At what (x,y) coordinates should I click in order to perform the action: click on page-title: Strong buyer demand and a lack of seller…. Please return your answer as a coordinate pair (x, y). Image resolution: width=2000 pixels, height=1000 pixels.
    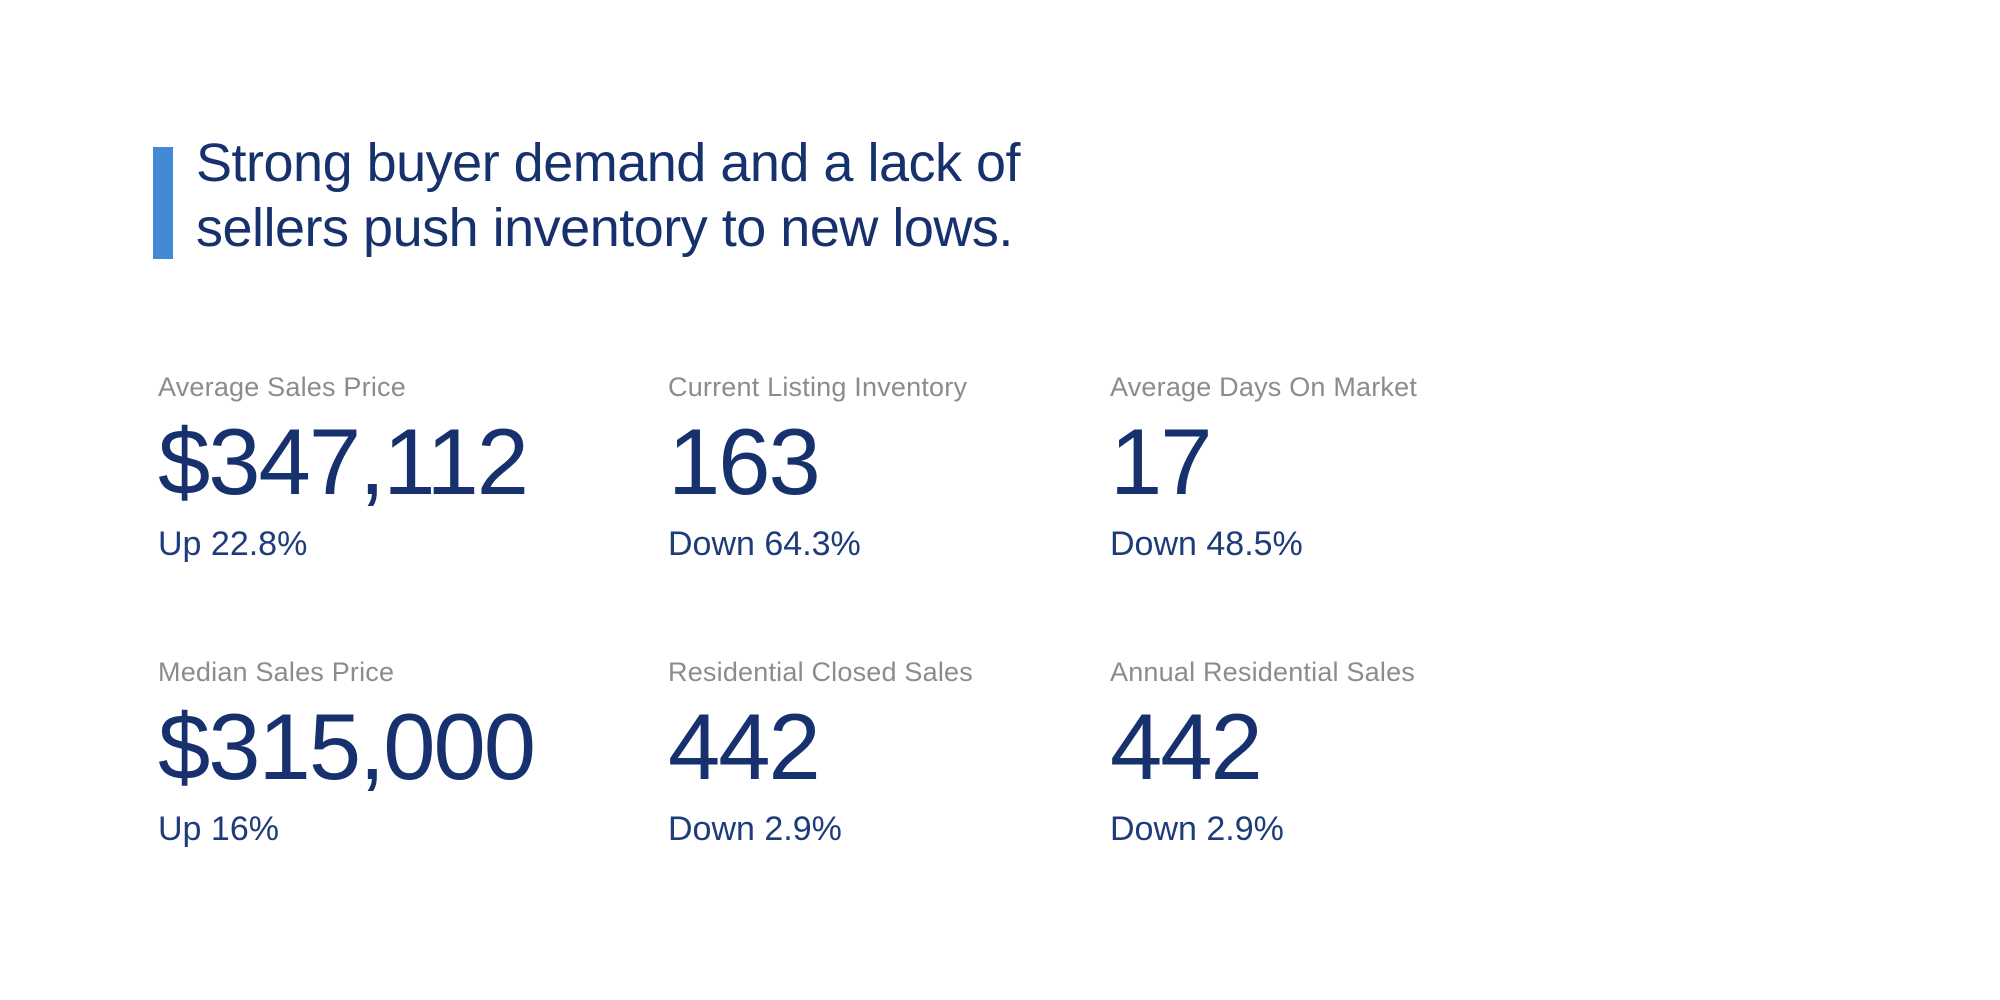
    Looking at the image, I should click on (608, 196).